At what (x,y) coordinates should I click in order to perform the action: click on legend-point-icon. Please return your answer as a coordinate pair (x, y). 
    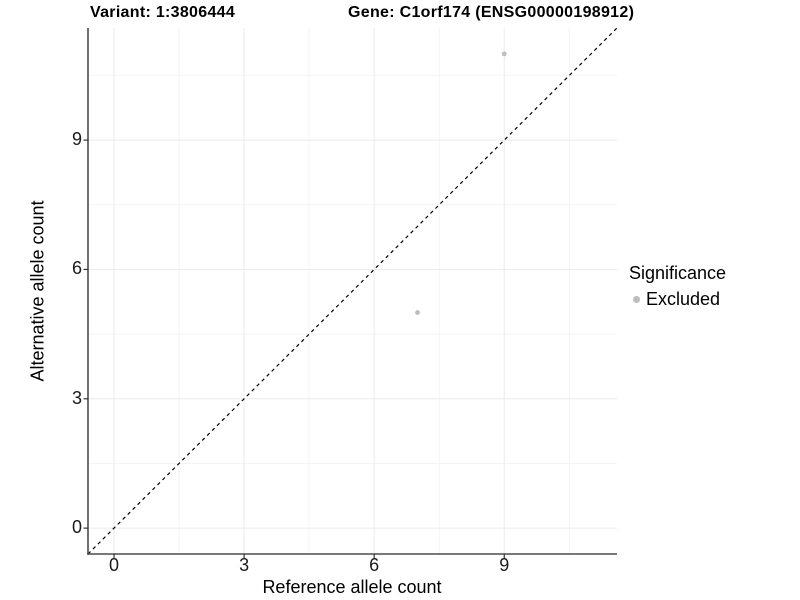
    Looking at the image, I should click on (636, 299).